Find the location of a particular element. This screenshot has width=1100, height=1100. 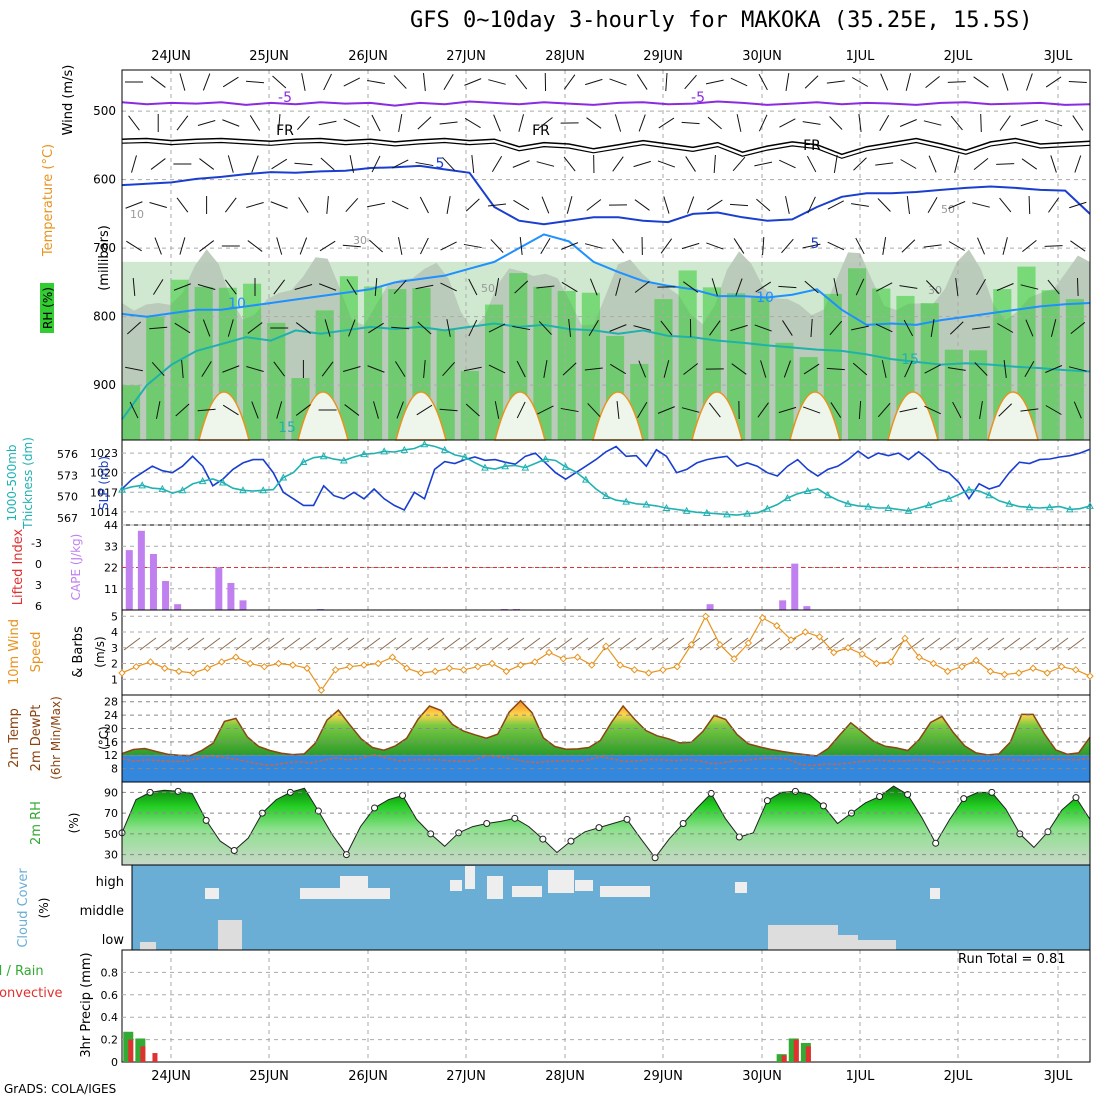

wind-tick: 4 is located at coordinates (114, 632).